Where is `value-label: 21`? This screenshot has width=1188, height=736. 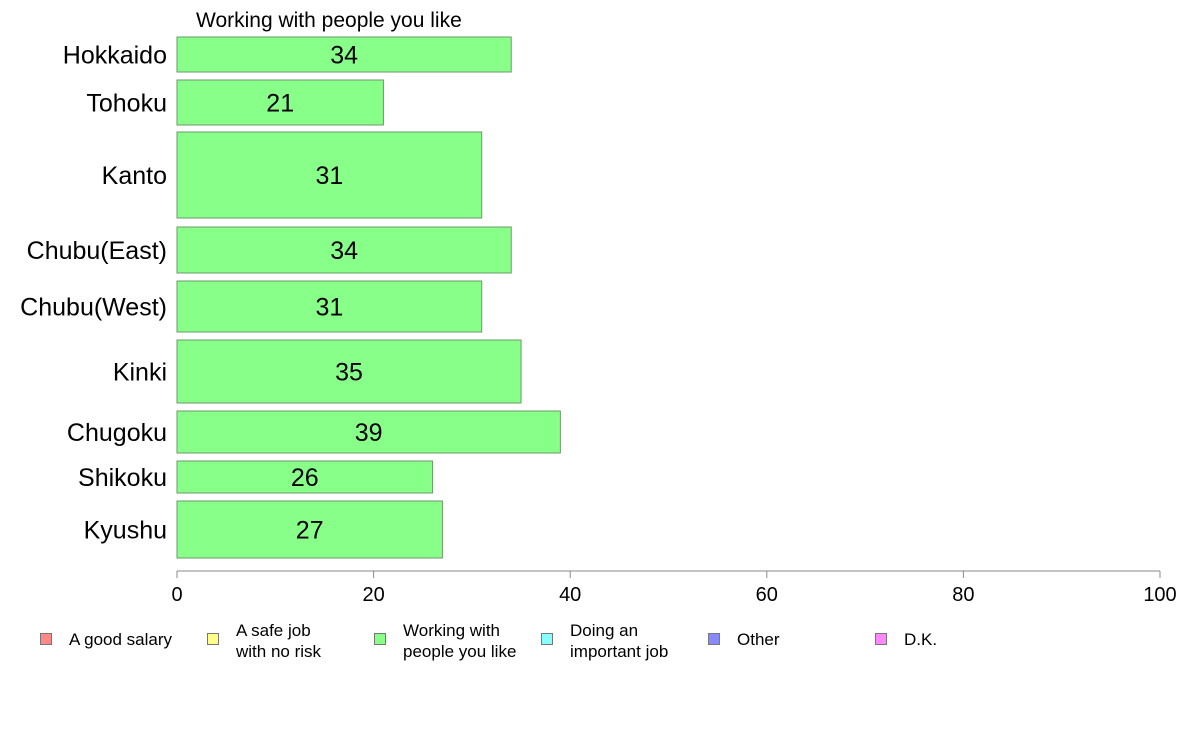
value-label: 21 is located at coordinates (280, 104).